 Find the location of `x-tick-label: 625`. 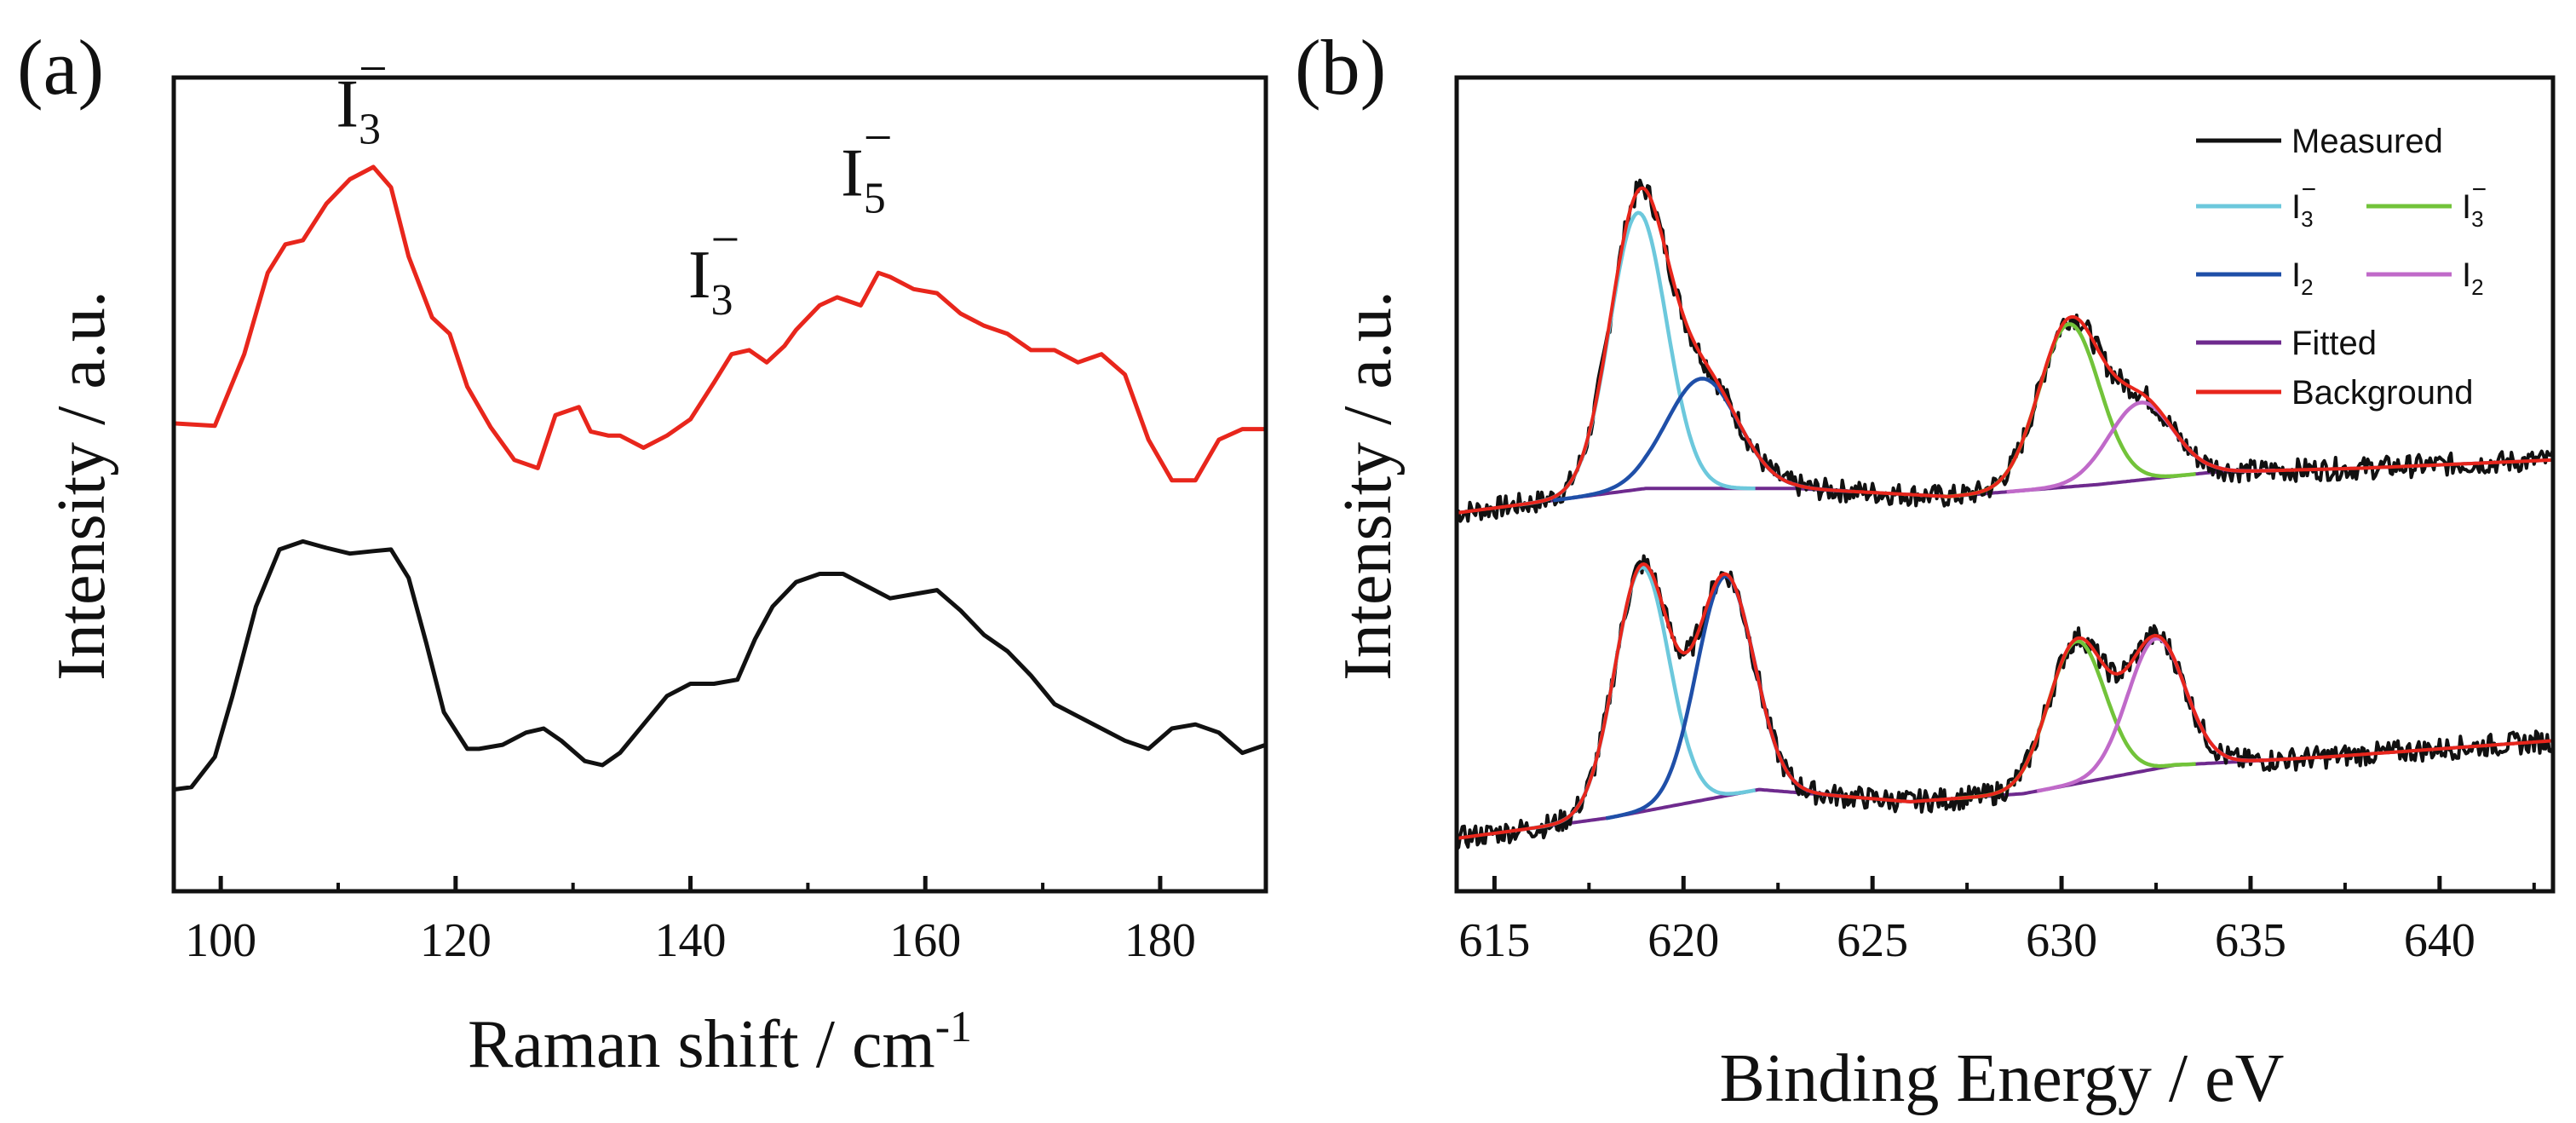

x-tick-label: 625 is located at coordinates (1872, 940).